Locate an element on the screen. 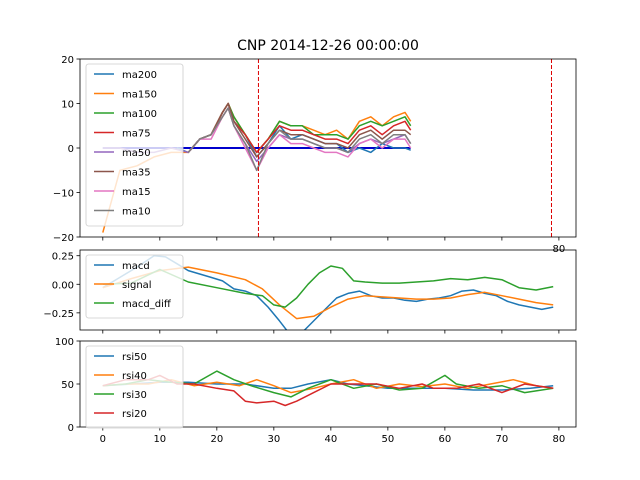 This screenshot has height=480, width=640. x-tick-label: 20 is located at coordinates (216, 439).